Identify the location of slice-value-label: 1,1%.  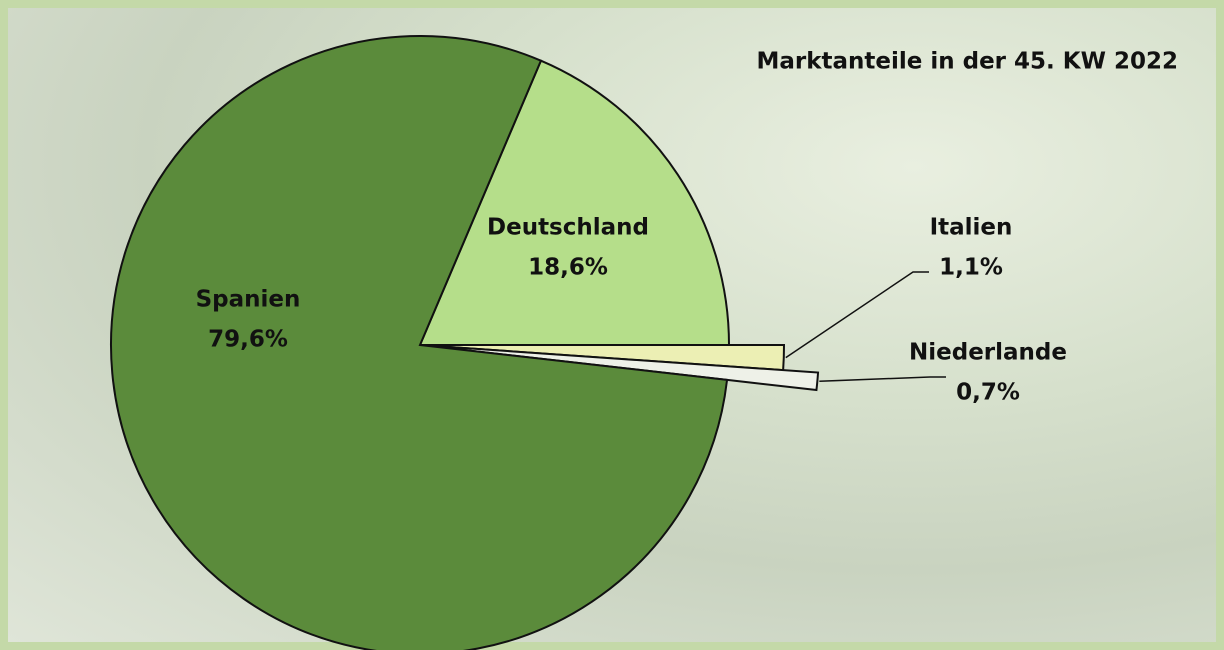
(971, 268).